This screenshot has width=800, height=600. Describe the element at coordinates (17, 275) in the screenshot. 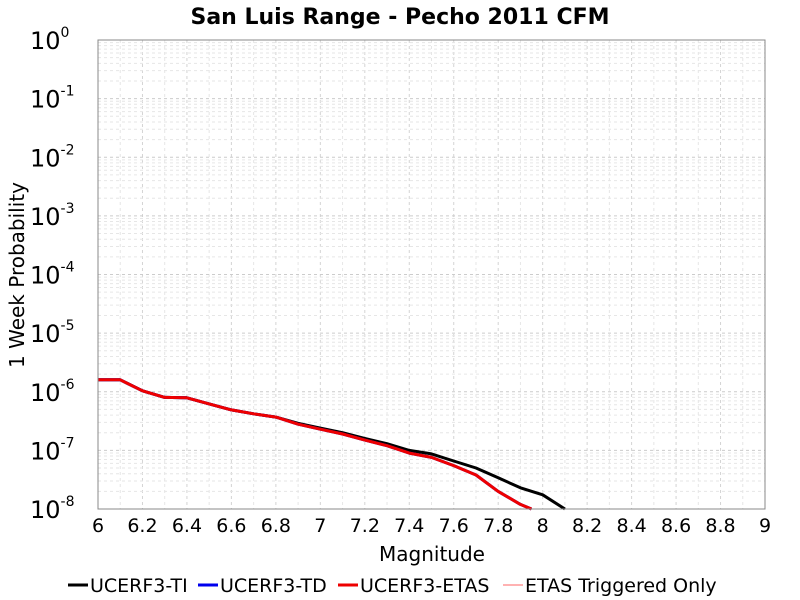

I see `y-axis-label: 1 Week Probability` at that location.